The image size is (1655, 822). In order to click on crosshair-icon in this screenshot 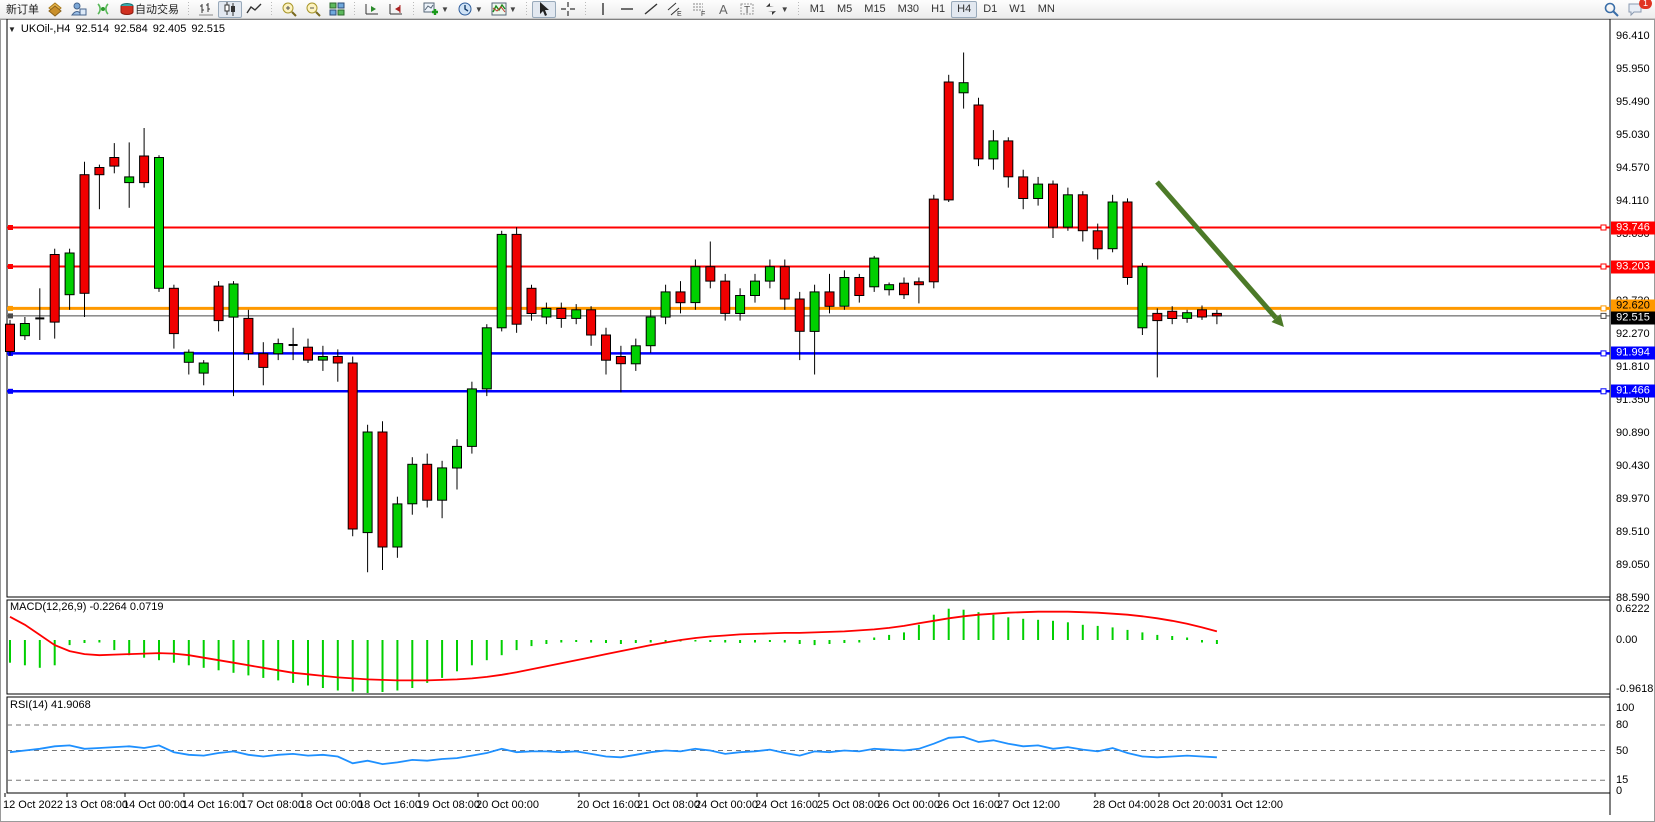, I will do `click(568, 9)`.